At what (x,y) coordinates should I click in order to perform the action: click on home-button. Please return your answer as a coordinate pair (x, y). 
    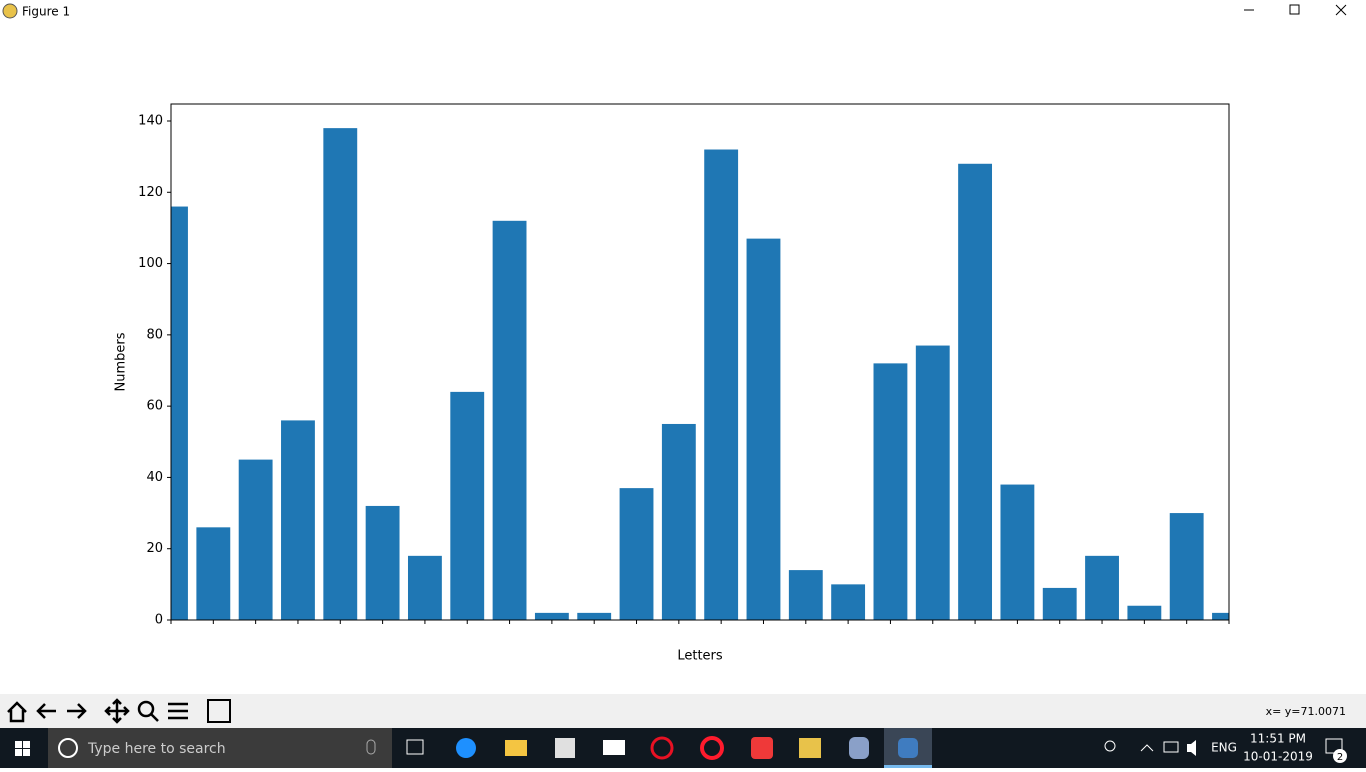
    Looking at the image, I should click on (17, 712).